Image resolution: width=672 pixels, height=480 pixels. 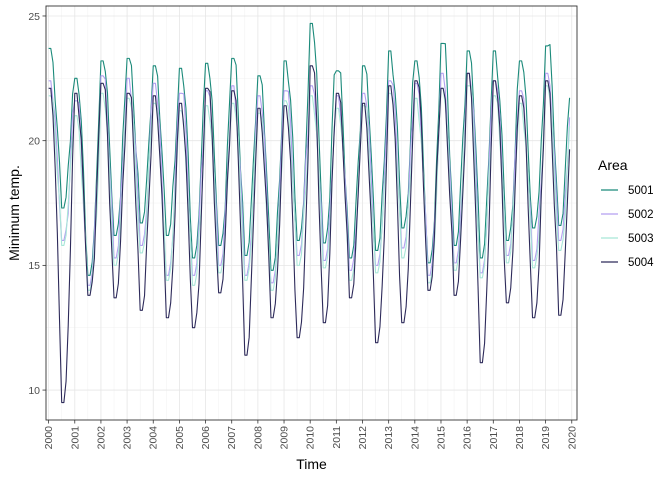 What do you see at coordinates (34, 266) in the screenshot?
I see `y-tick-label: 15` at bounding box center [34, 266].